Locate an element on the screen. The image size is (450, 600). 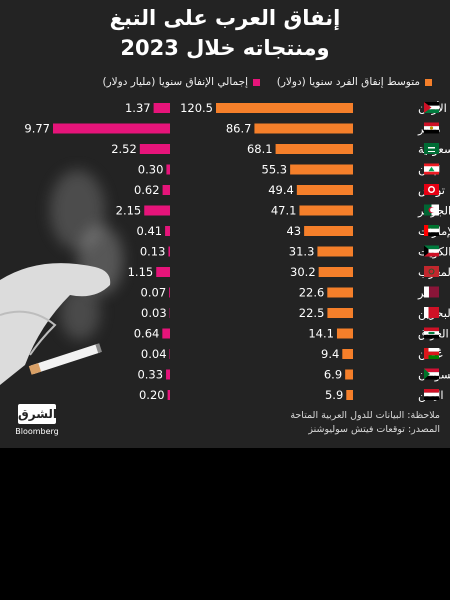
flag-algeria-icon is located at coordinates (431, 210).